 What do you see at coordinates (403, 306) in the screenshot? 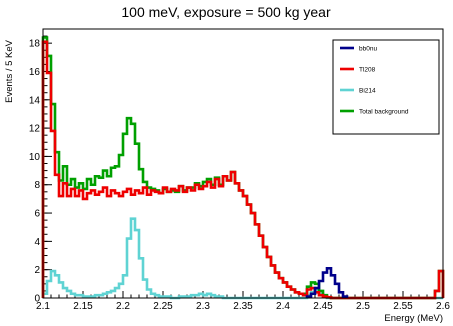
I see `x-tick-label: 2.55` at bounding box center [403, 306].